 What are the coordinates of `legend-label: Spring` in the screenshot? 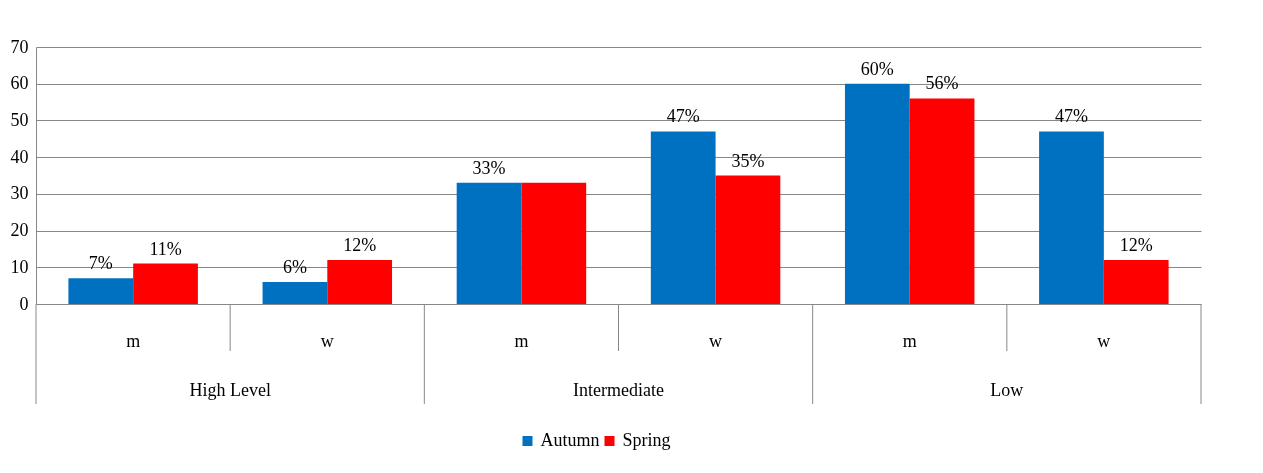 It's located at (646, 440).